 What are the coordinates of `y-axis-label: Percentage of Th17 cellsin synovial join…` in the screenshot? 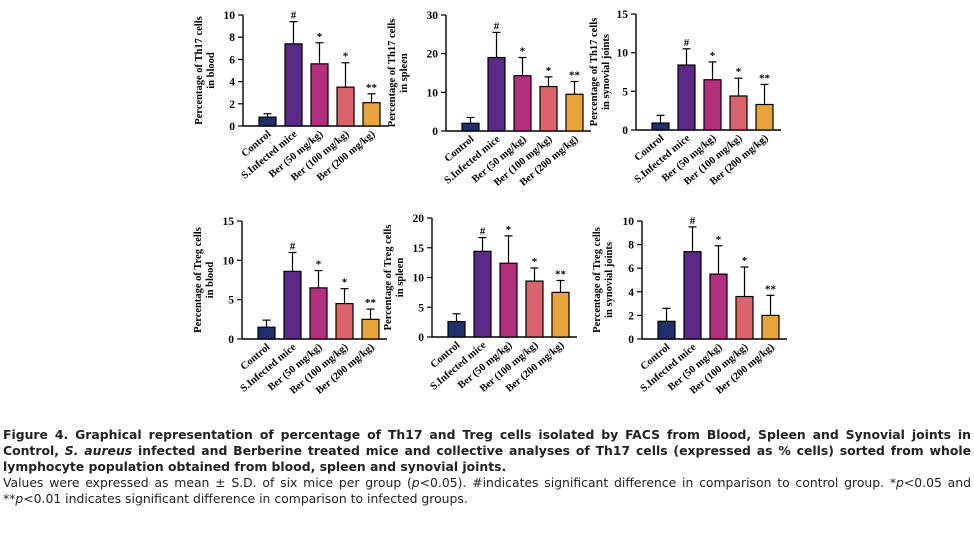 It's located at (600, 72).